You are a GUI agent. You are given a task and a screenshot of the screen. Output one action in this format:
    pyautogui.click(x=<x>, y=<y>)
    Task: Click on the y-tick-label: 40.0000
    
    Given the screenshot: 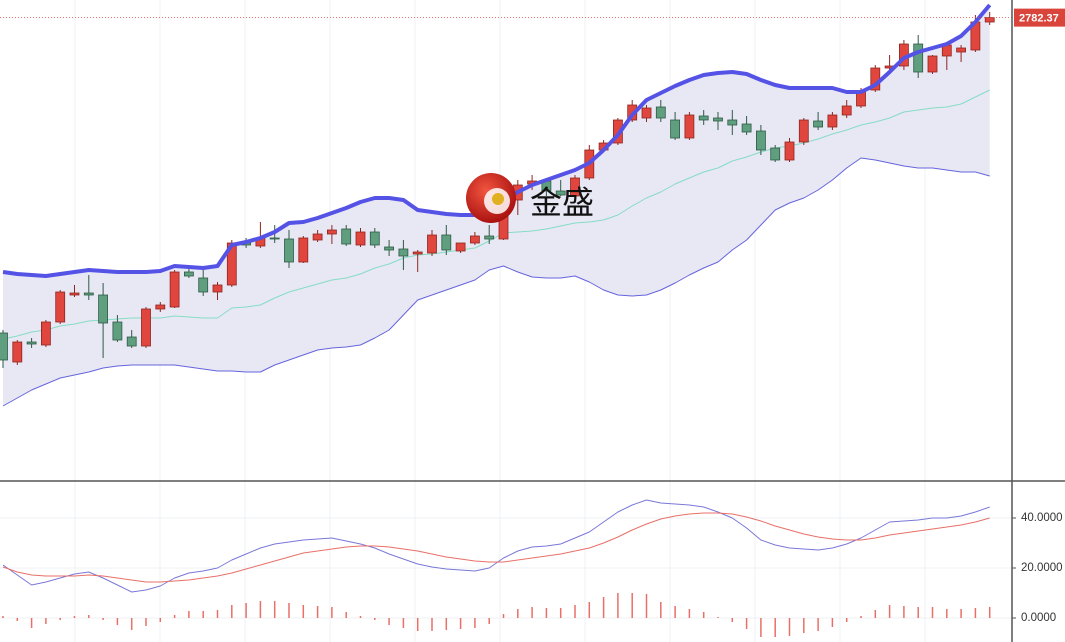 What is the action you would take?
    pyautogui.click(x=1042, y=518)
    